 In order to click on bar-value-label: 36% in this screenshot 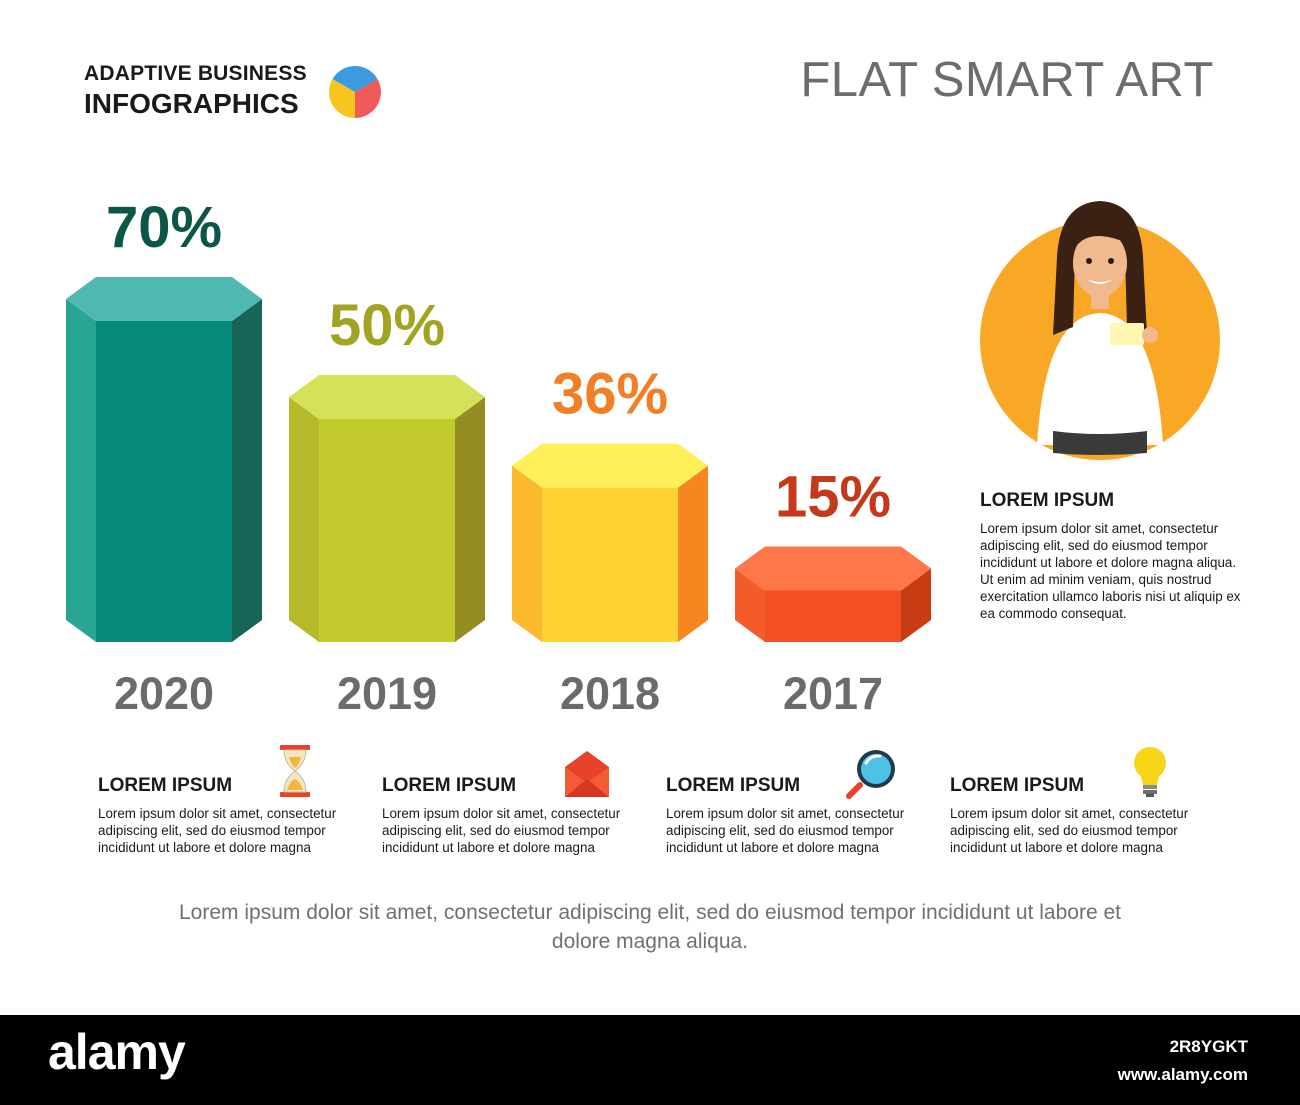, I will do `click(610, 394)`.